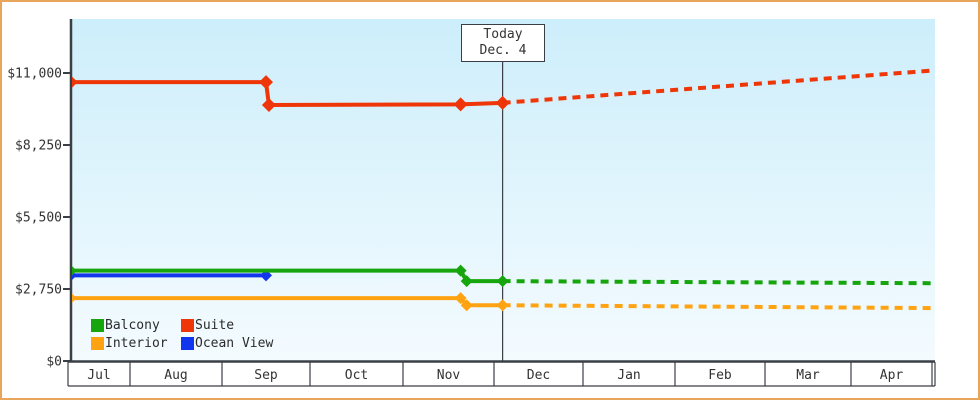 Image resolution: width=980 pixels, height=400 pixels. I want to click on today-label: Today, so click(503, 34).